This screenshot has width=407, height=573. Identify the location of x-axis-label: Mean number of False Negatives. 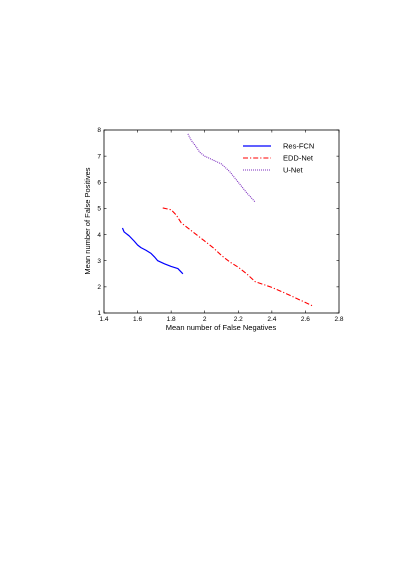
(221, 327).